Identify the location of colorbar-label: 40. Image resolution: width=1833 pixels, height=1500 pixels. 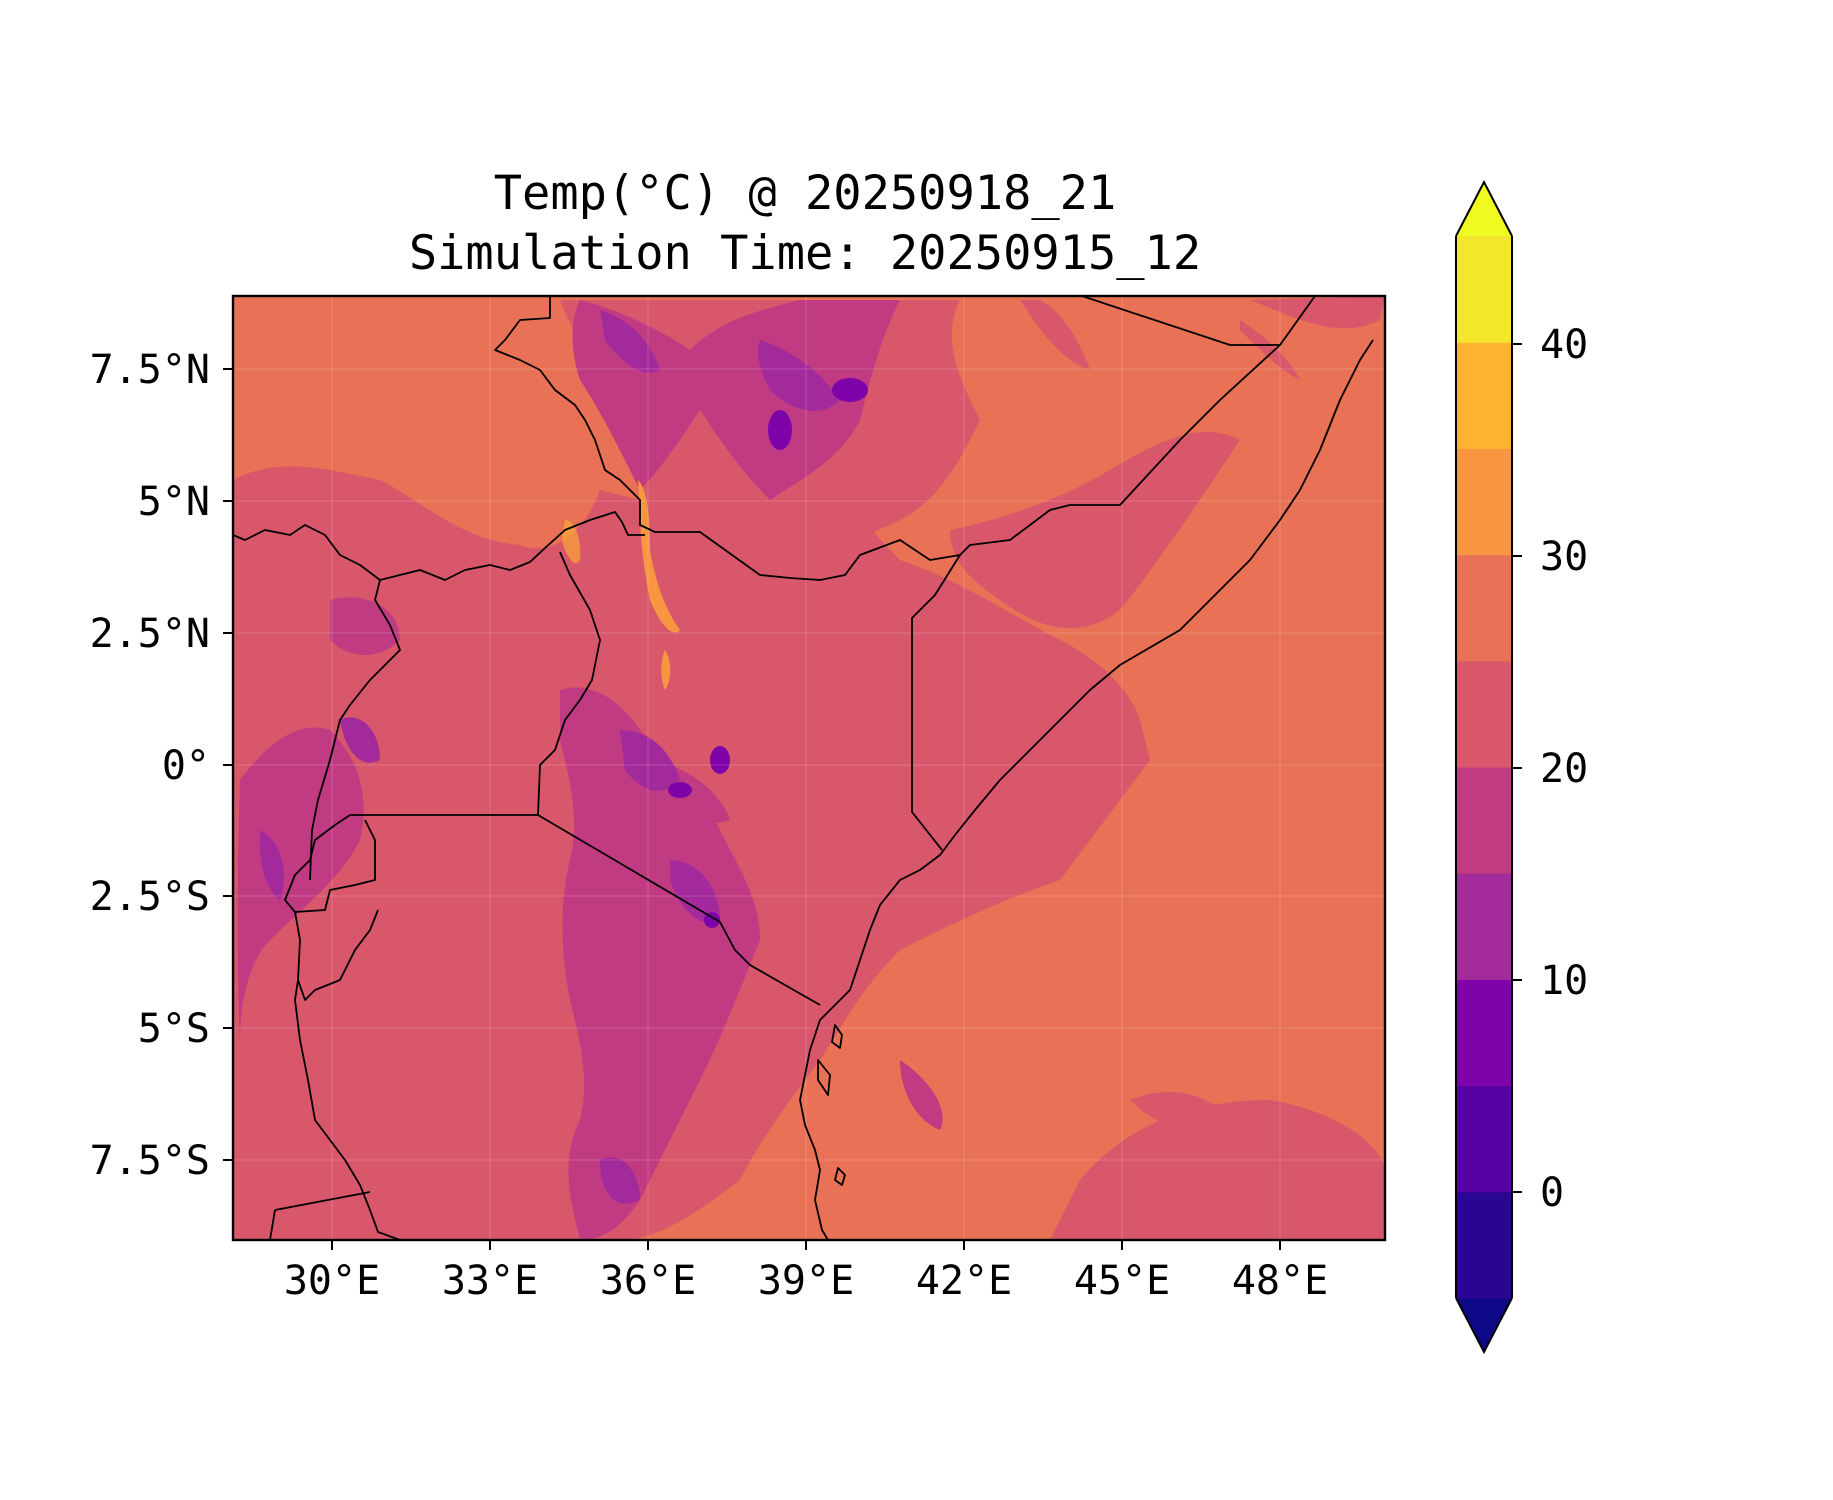
(1564, 345).